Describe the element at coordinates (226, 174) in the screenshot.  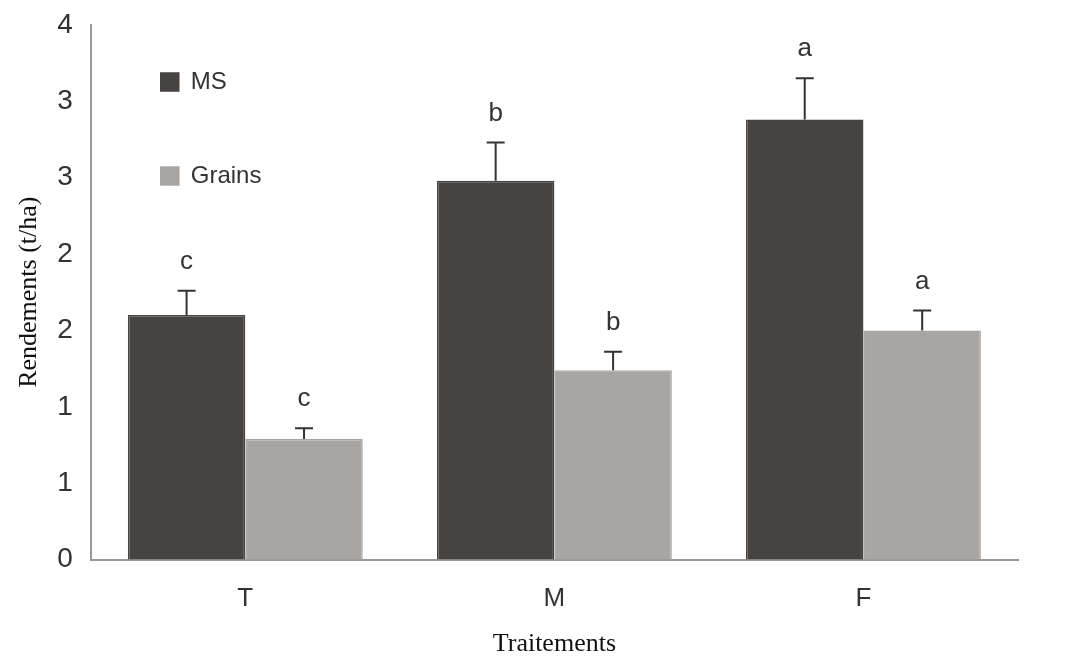
I see `legend-label: Grains` at that location.